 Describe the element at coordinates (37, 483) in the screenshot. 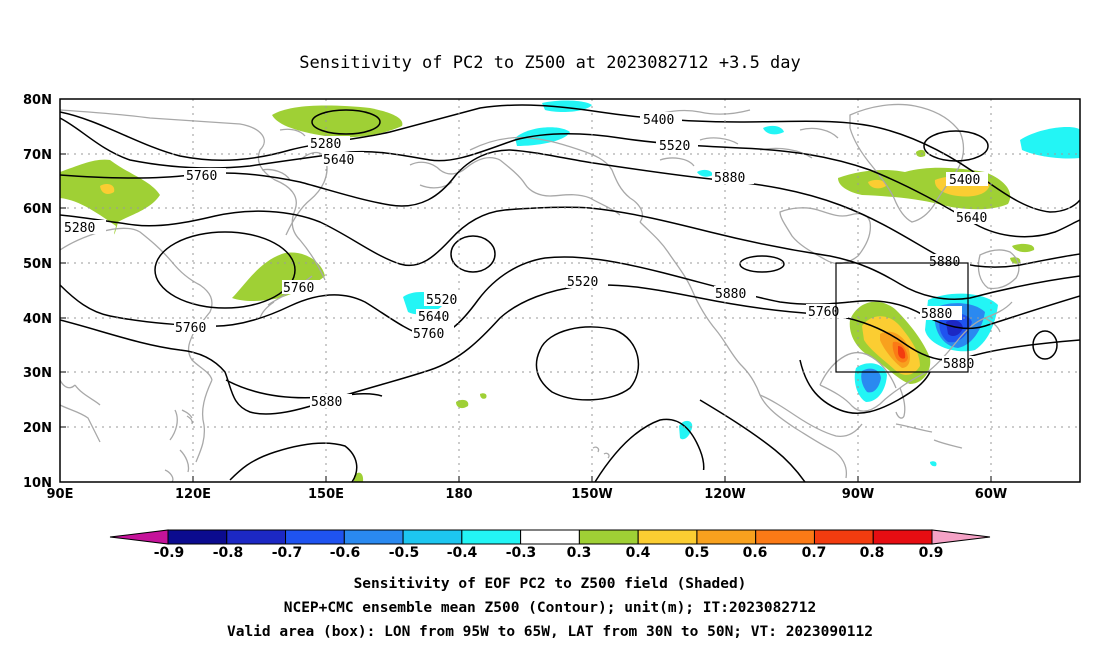

I see `lat-label: 10N` at that location.